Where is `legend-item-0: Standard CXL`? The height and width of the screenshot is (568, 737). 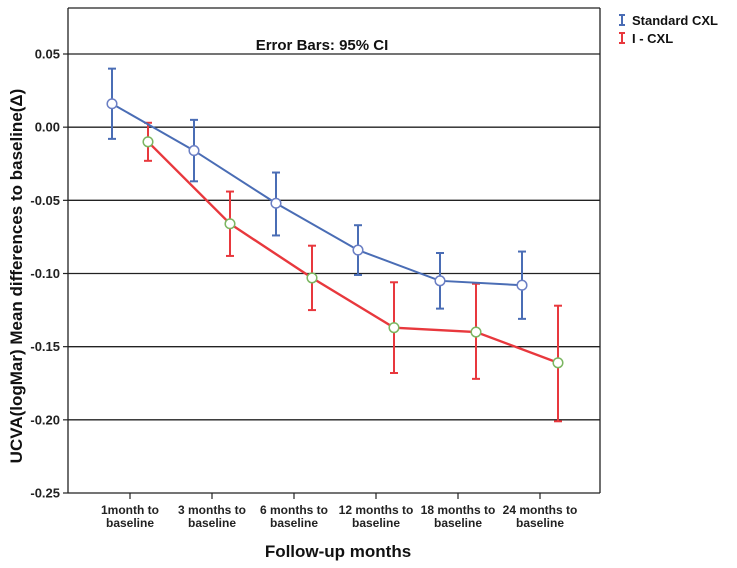
legend-item-0: Standard CXL is located at coordinates (668, 20).